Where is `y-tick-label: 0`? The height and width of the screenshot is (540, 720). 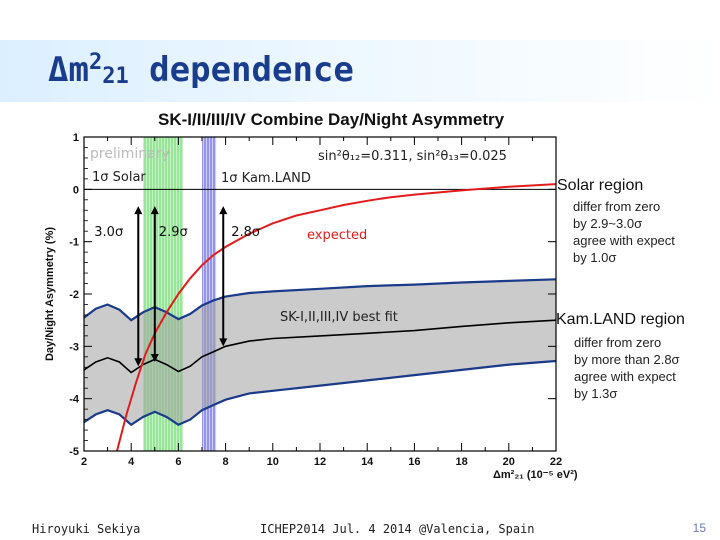
y-tick-label: 0 is located at coordinates (76, 190).